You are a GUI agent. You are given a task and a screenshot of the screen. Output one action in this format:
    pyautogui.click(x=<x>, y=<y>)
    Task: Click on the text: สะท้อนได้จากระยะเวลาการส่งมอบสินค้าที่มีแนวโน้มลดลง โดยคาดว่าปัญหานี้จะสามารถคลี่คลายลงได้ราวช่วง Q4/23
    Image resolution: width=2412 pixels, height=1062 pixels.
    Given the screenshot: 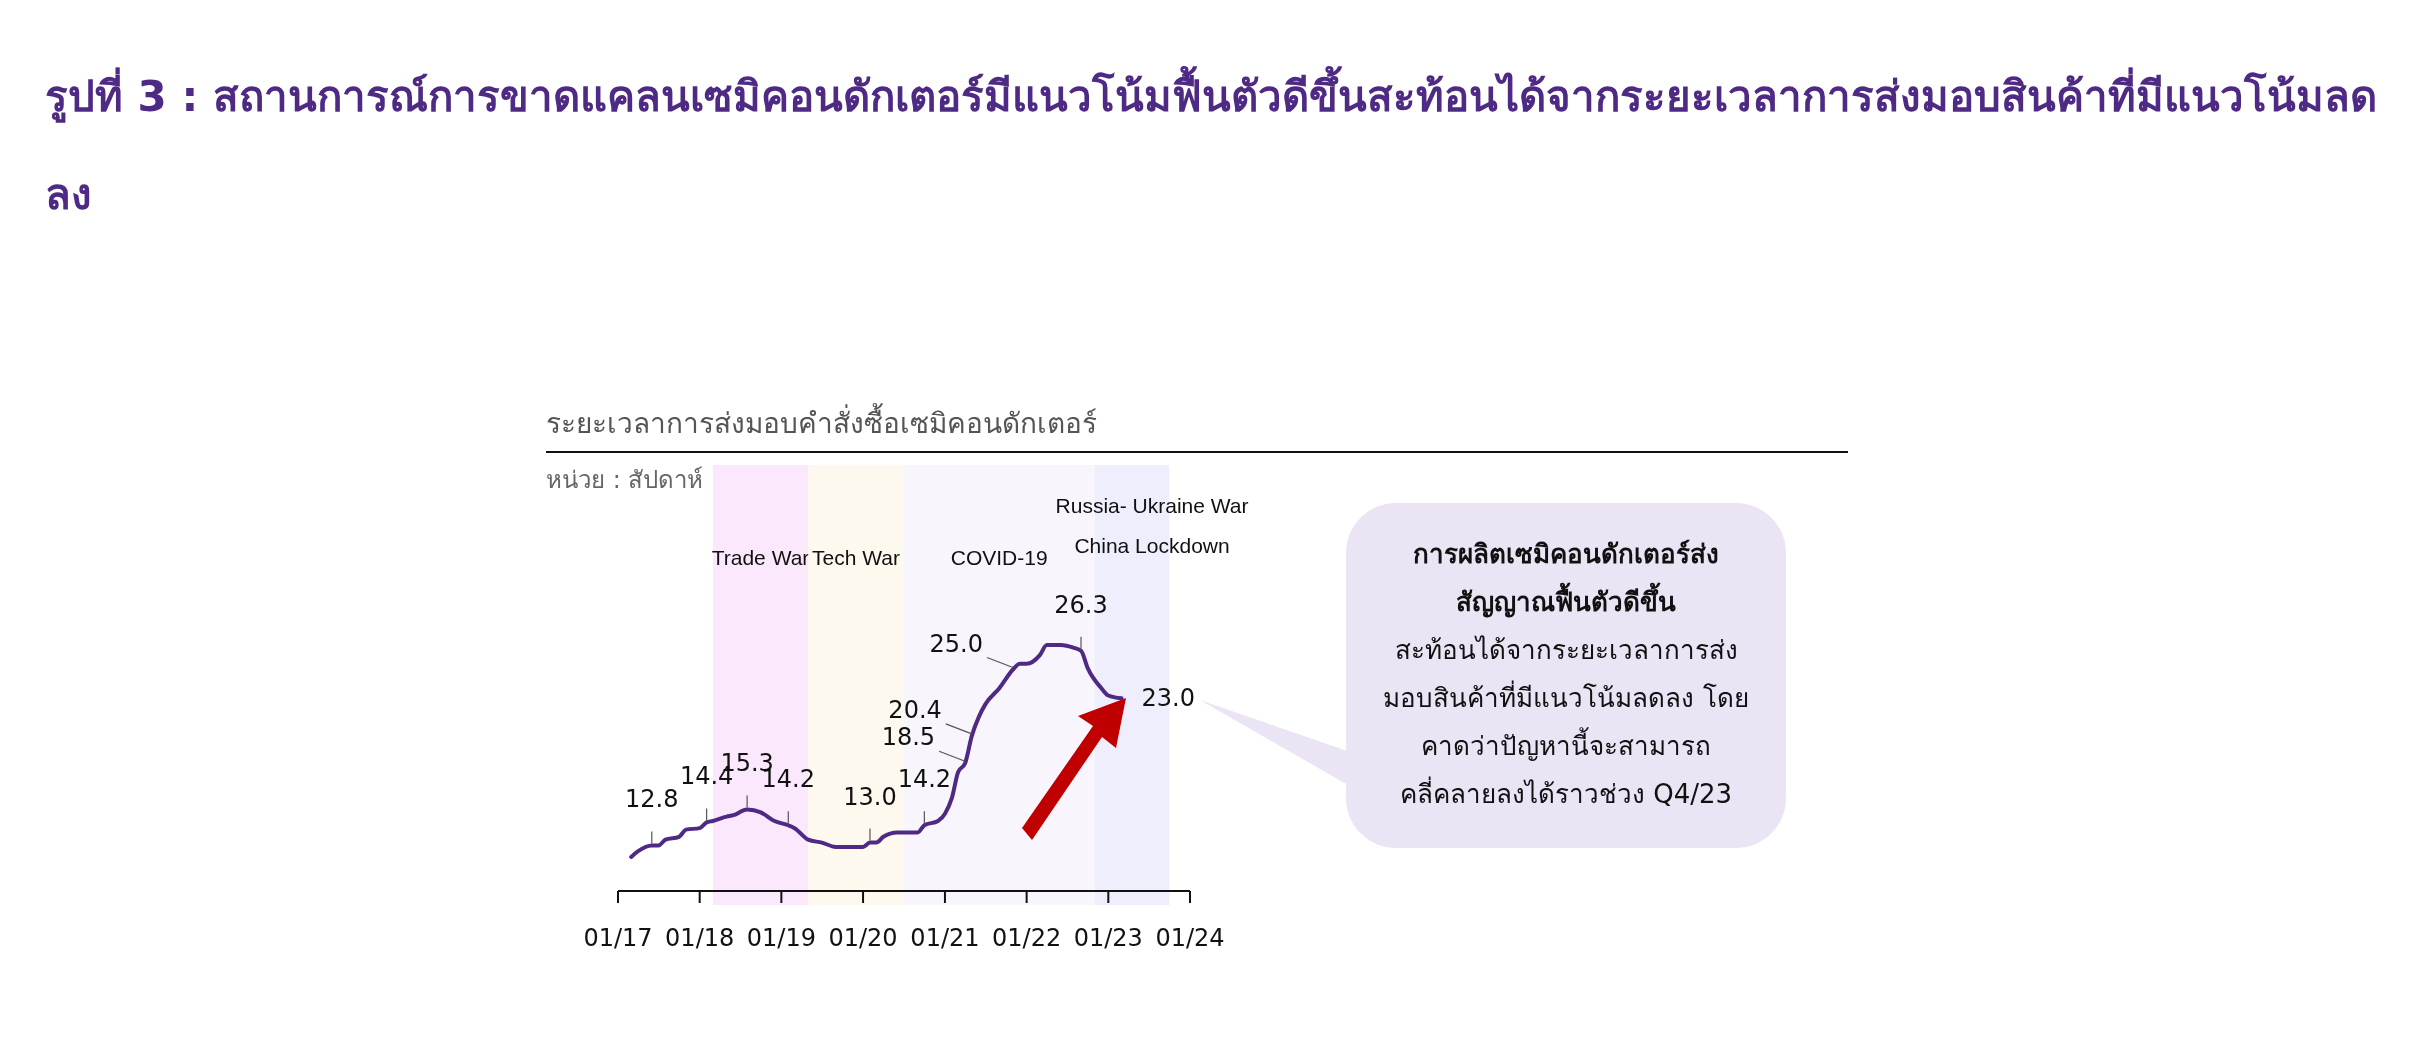 What is the action you would take?
    pyautogui.click(x=1566, y=722)
    